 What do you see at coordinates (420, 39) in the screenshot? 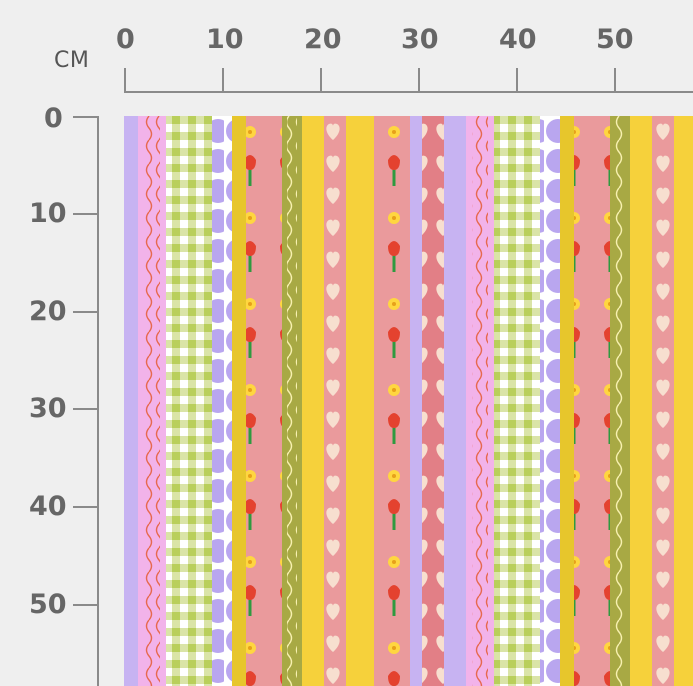
I see `top-tick-label-30: 30` at bounding box center [420, 39].